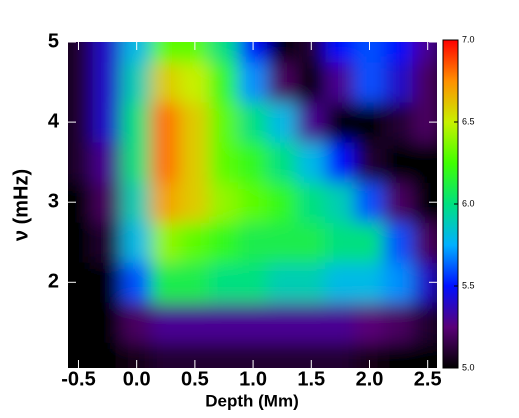  What do you see at coordinates (253, 379) in the screenshot?
I see `x-tick-label: 1.0` at bounding box center [253, 379].